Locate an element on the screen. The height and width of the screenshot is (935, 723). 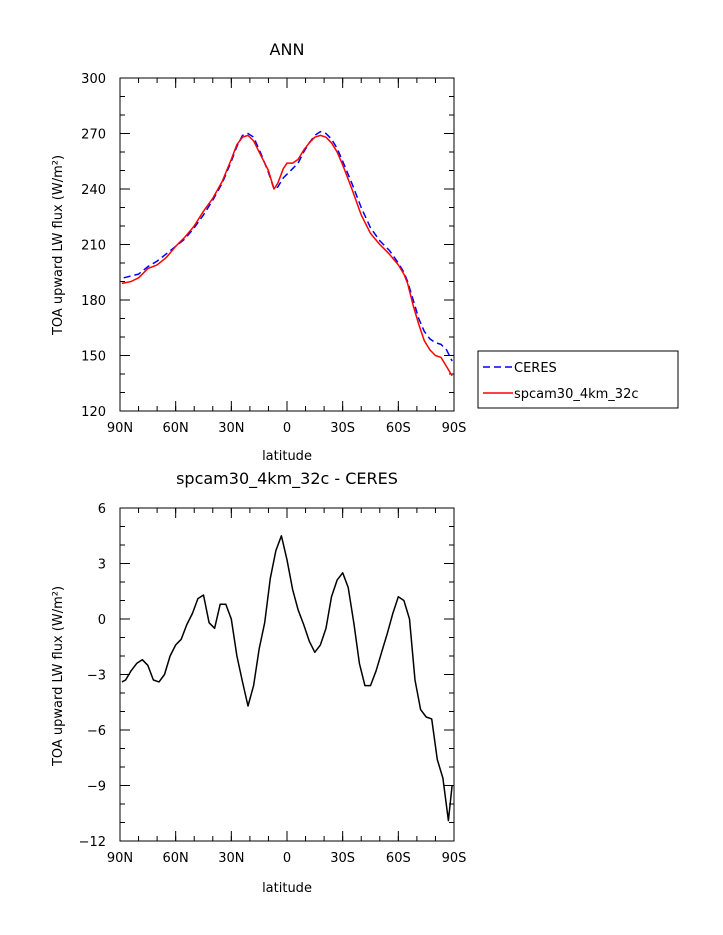
legend-box is located at coordinates (578, 379).